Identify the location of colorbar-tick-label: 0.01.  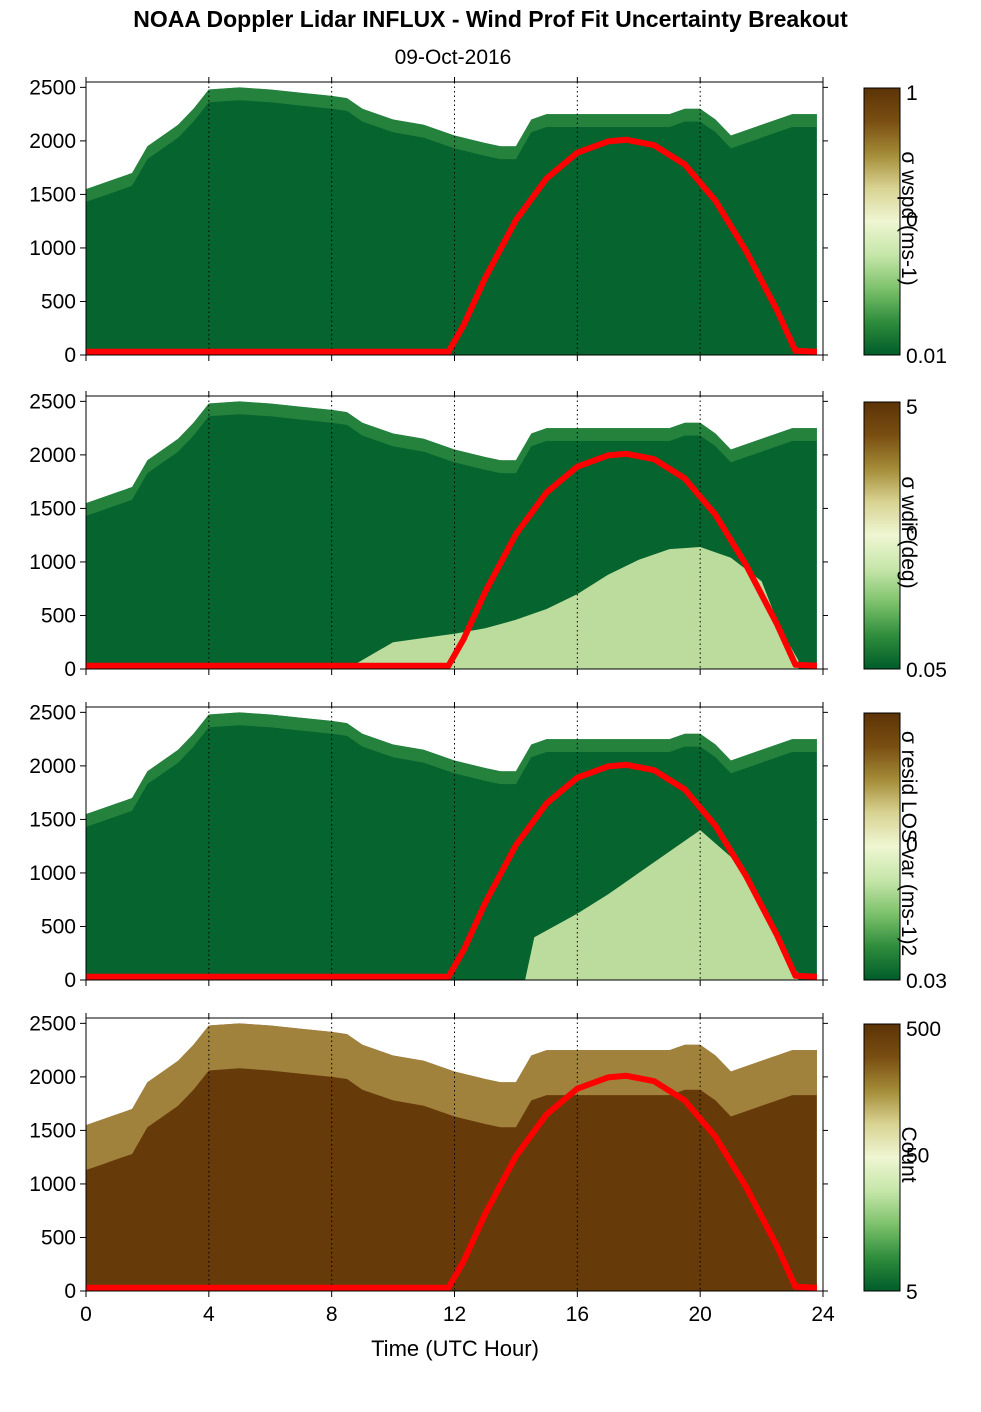
(926, 356).